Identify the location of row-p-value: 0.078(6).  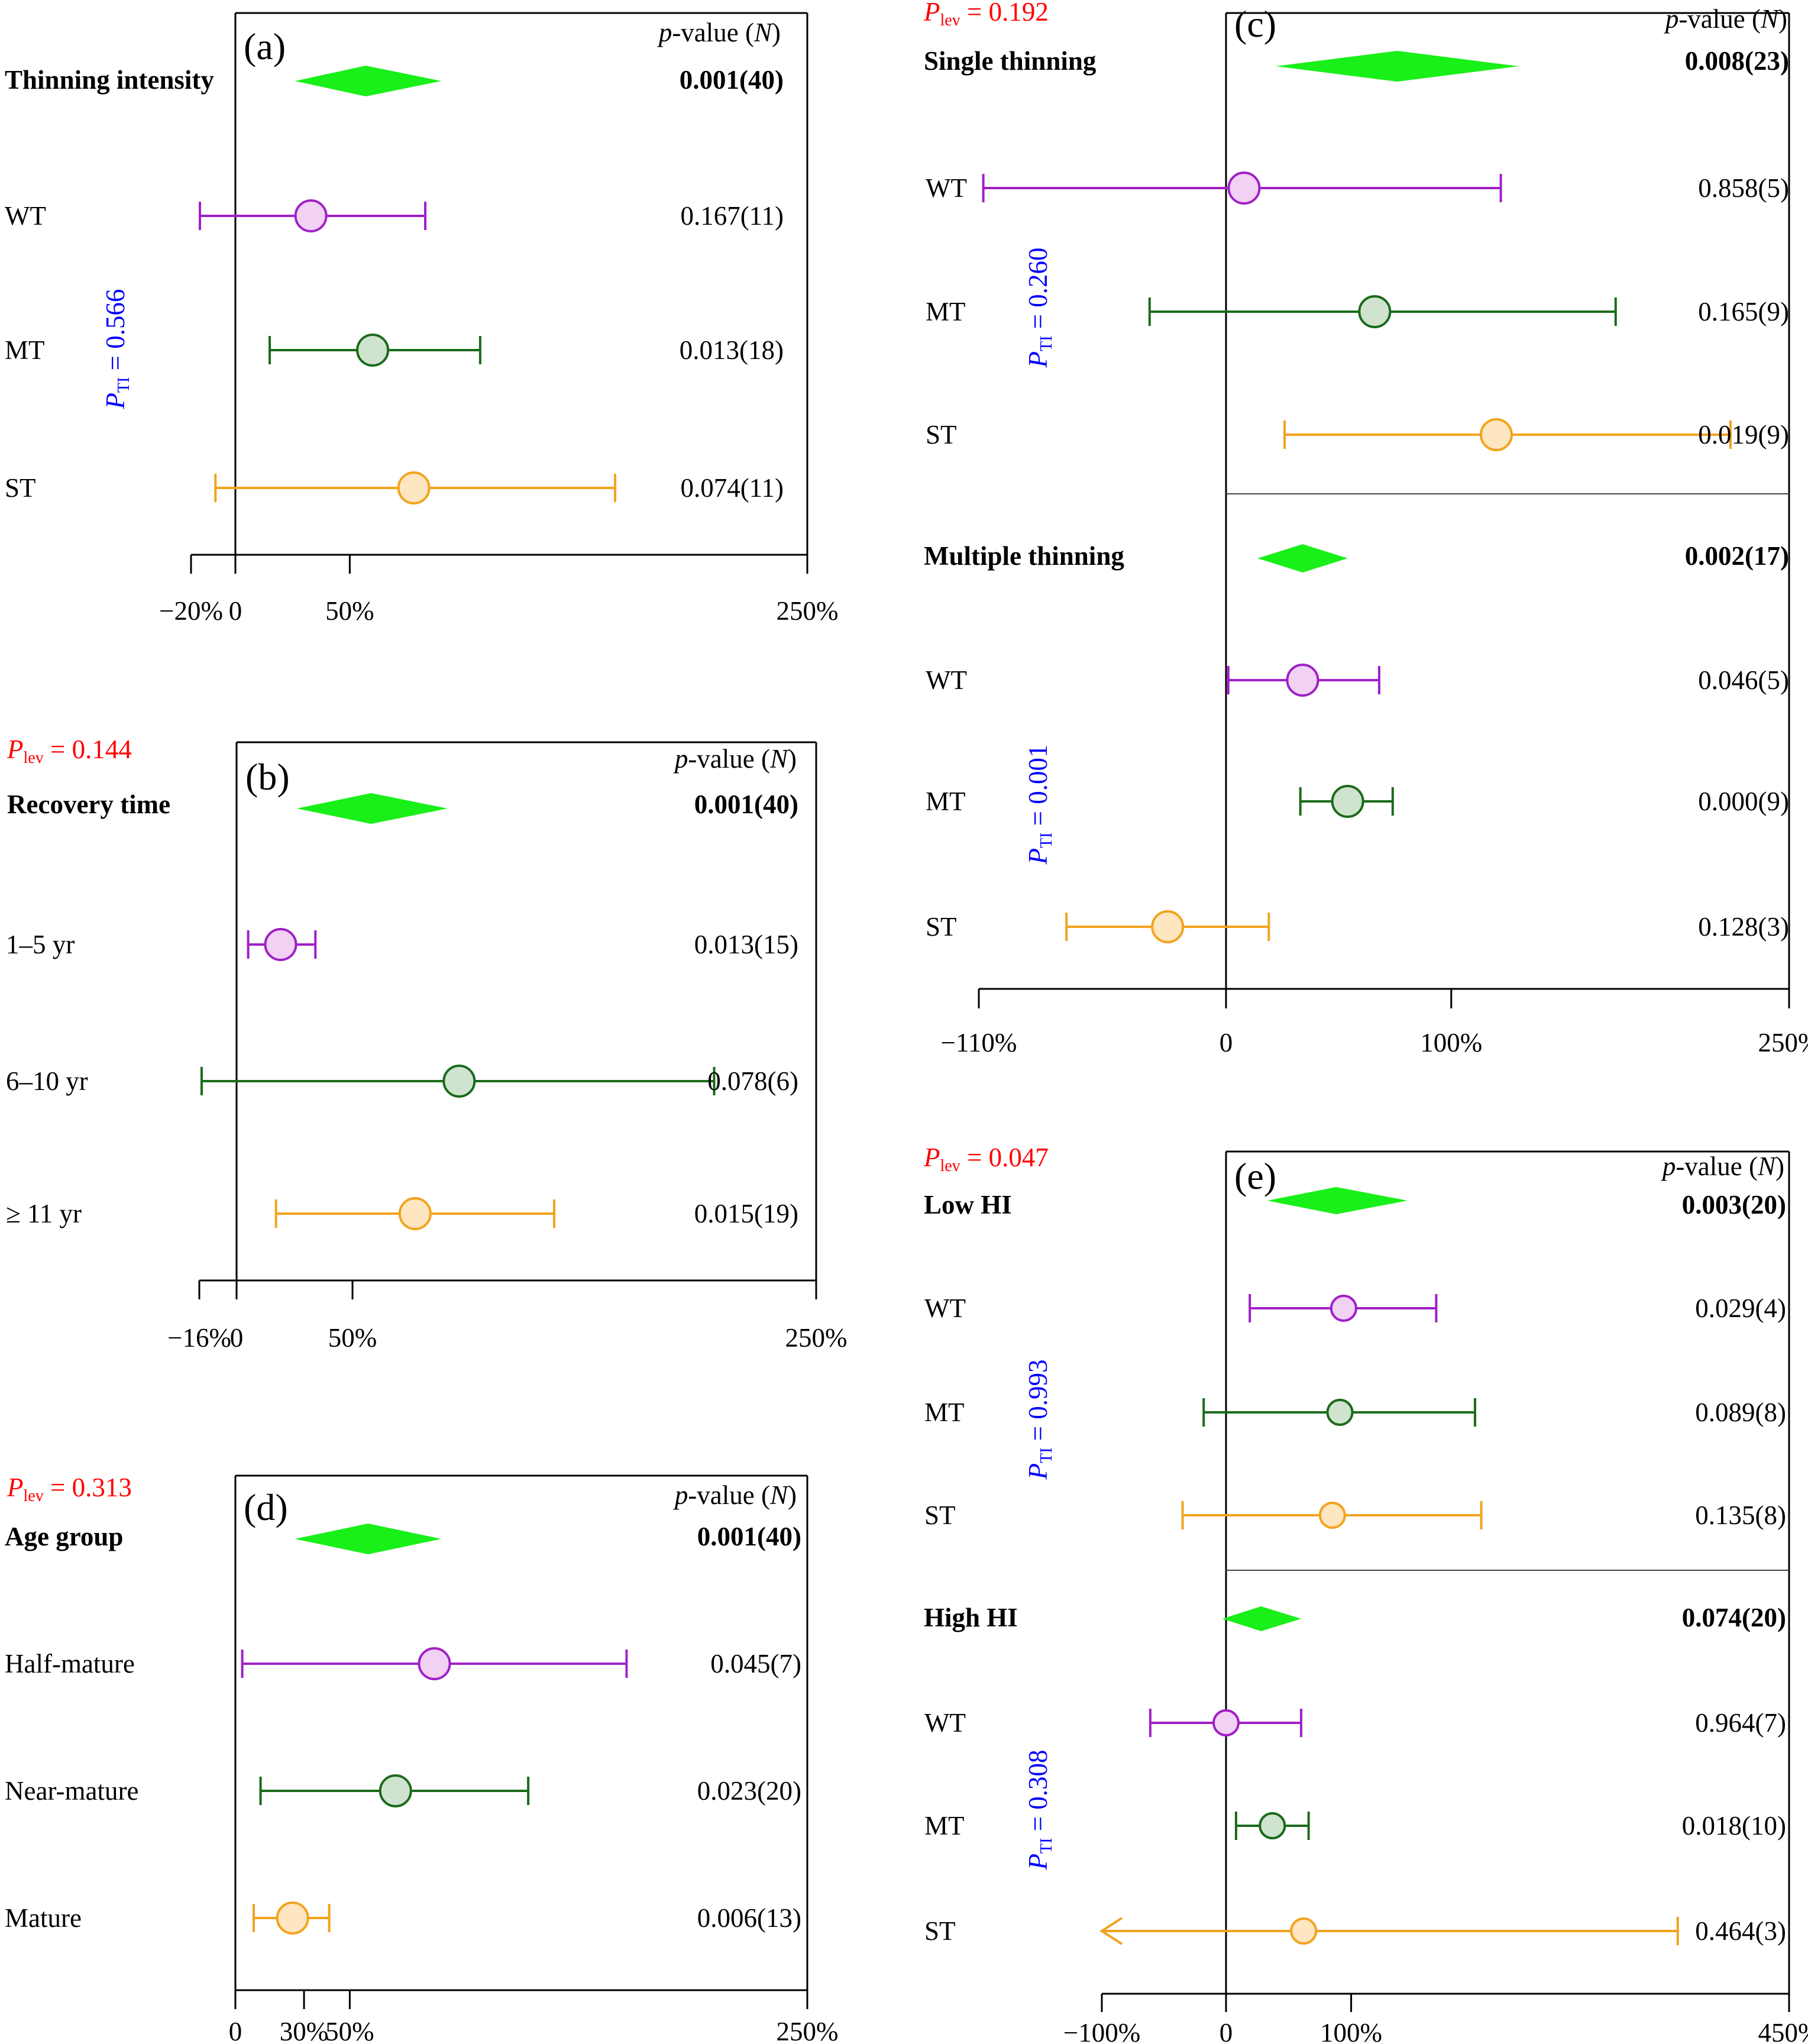
(752, 1081).